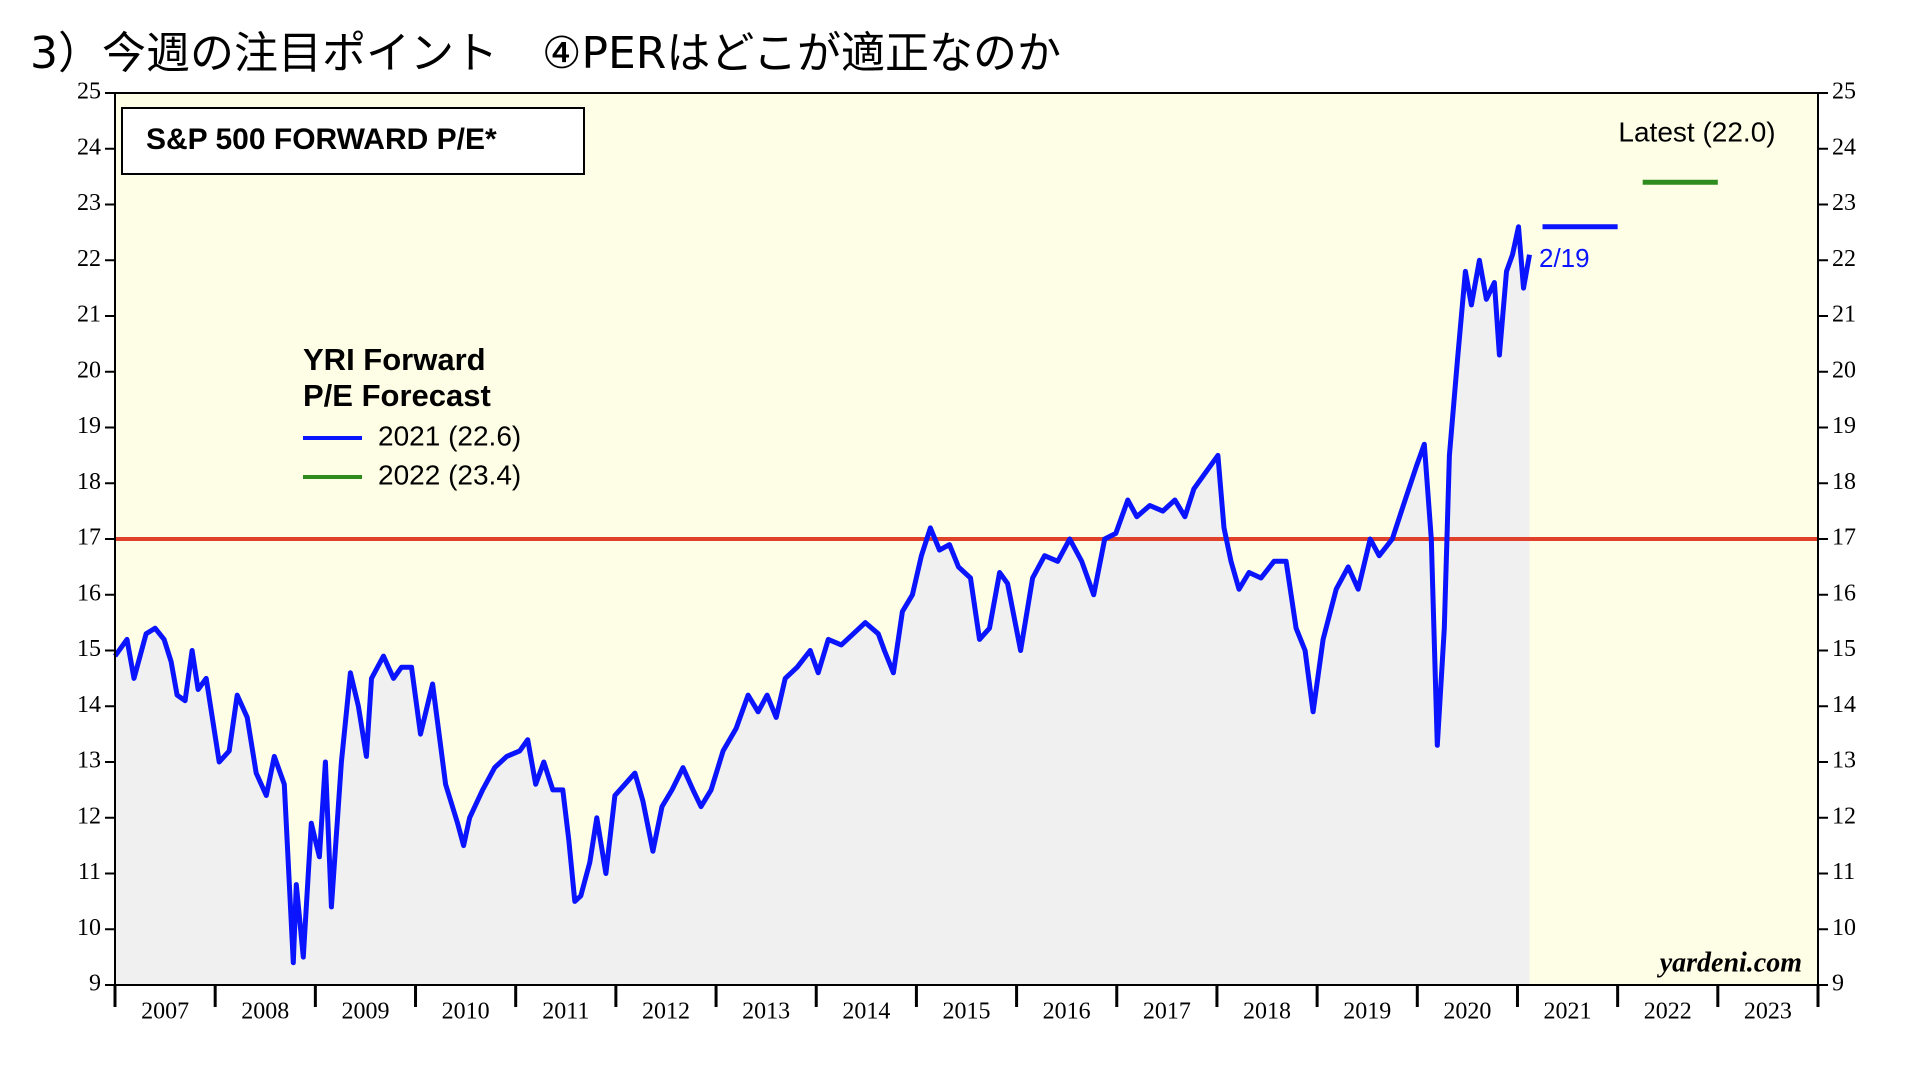 The height and width of the screenshot is (1085, 1920). Describe the element at coordinates (1067, 1012) in the screenshot. I see `x-tick-label: 2016` at that location.